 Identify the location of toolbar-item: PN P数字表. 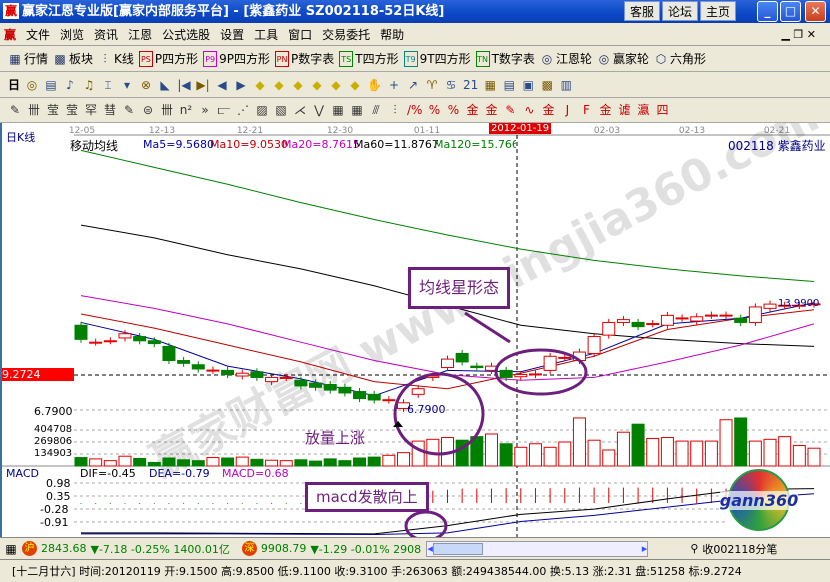
(304, 58).